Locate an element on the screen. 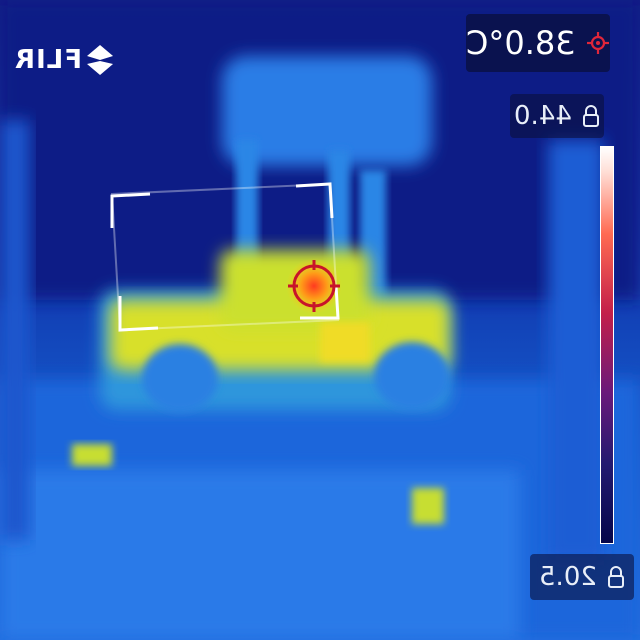  scale-min-lock: 20.5 is located at coordinates (582, 577).